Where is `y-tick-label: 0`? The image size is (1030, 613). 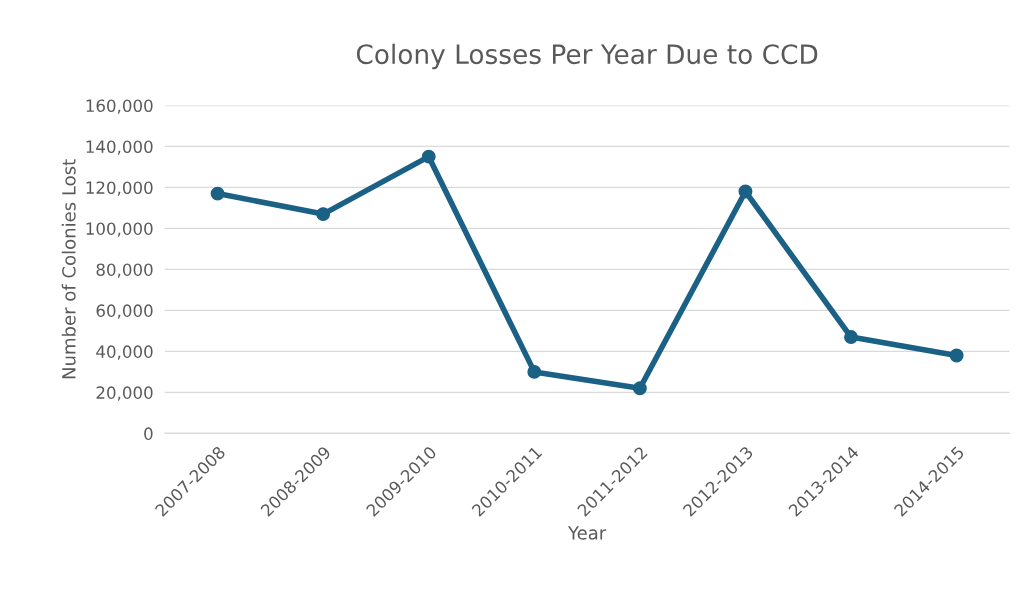
y-tick-label: 0 is located at coordinates (148, 433).